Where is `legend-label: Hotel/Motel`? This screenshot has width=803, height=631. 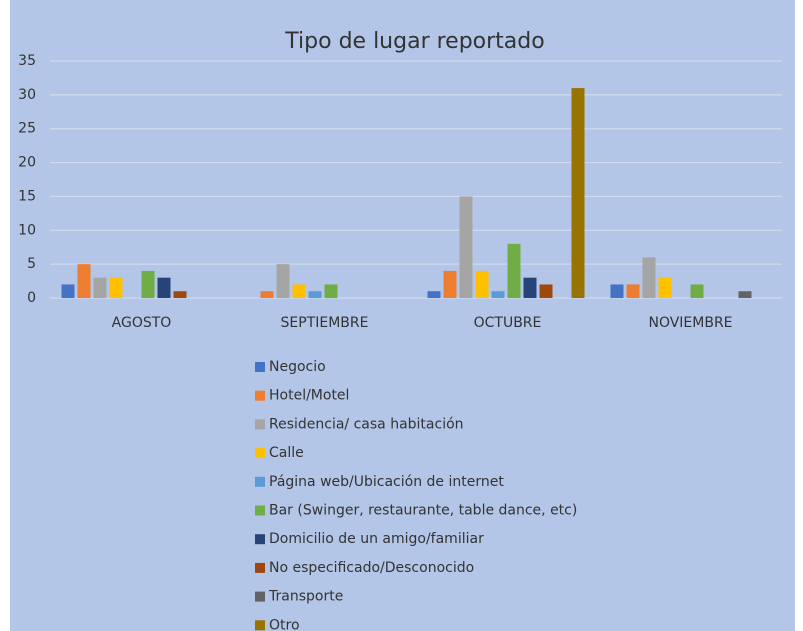 legend-label: Hotel/Motel is located at coordinates (309, 396).